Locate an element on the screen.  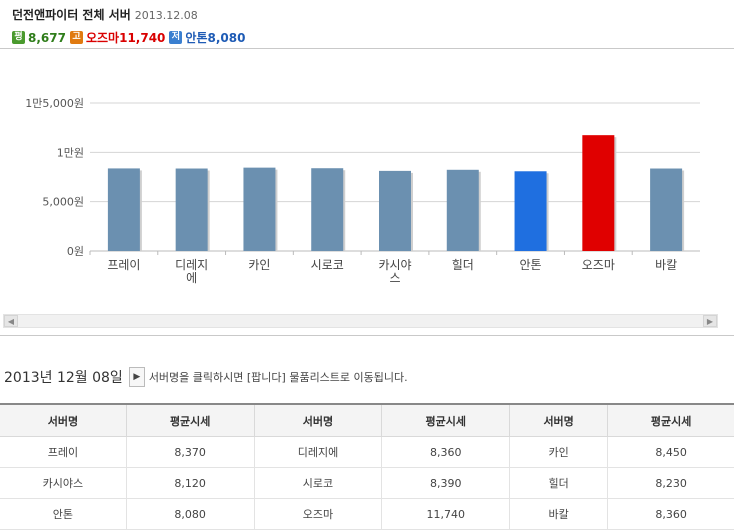
x-tick-label: 프레이 is located at coordinates (123, 265).